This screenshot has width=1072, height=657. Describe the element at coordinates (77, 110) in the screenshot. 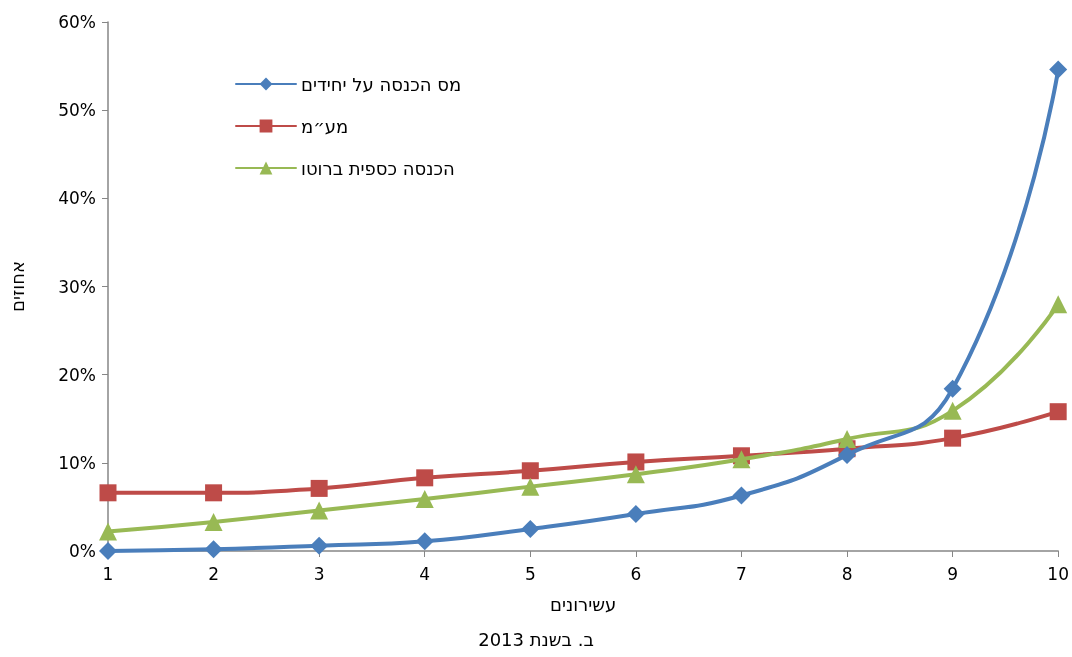

I see `y-tick-label: 50%` at that location.